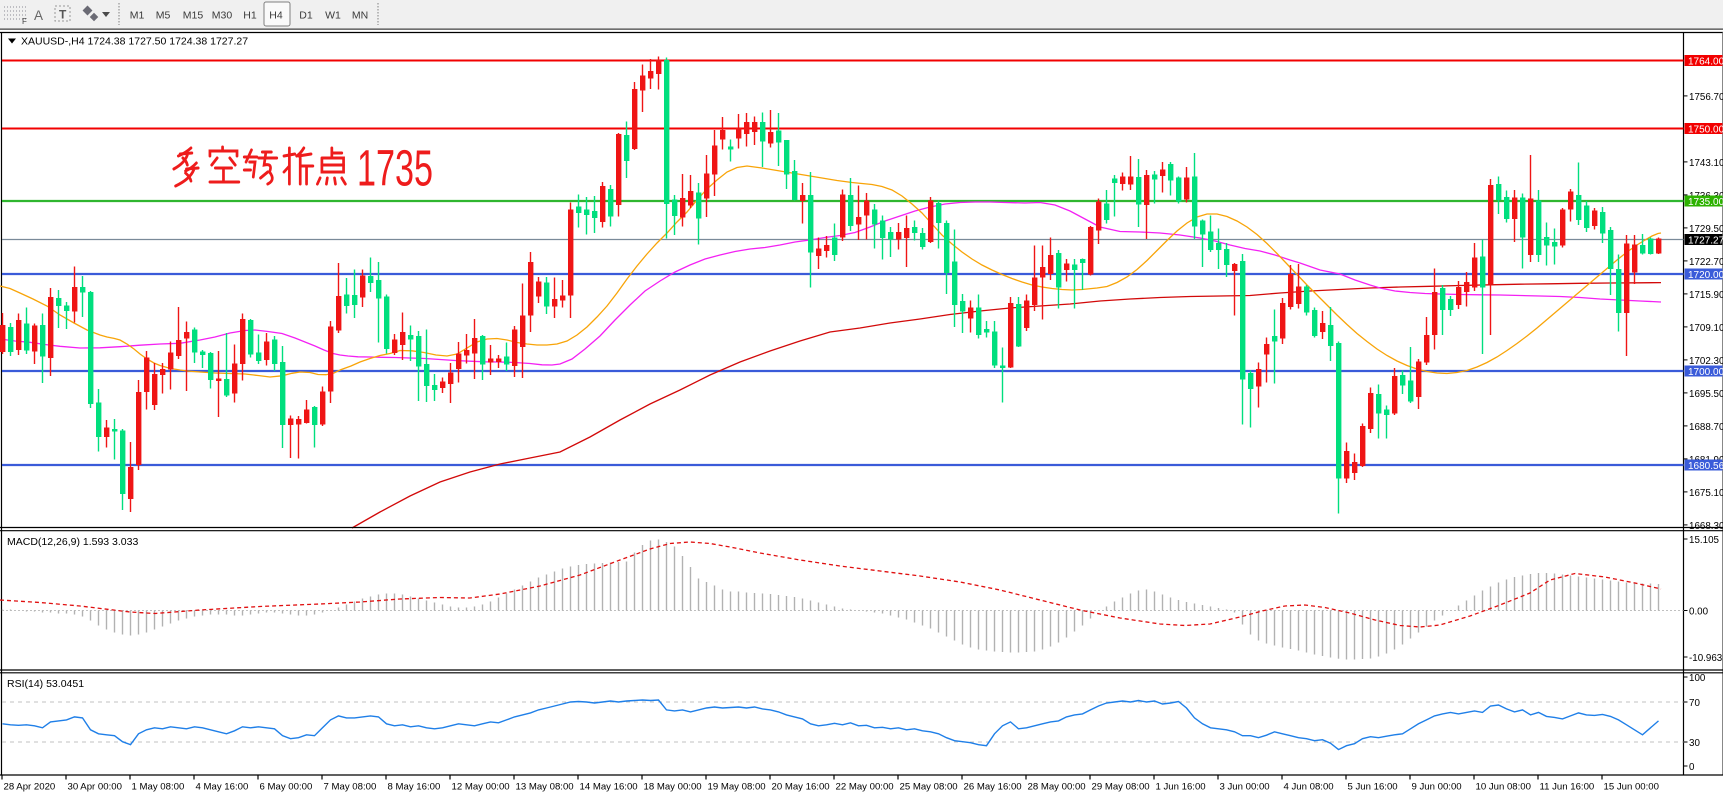 This screenshot has width=1723, height=794. I want to click on svg-text: 1720.00, so click(1705, 275).